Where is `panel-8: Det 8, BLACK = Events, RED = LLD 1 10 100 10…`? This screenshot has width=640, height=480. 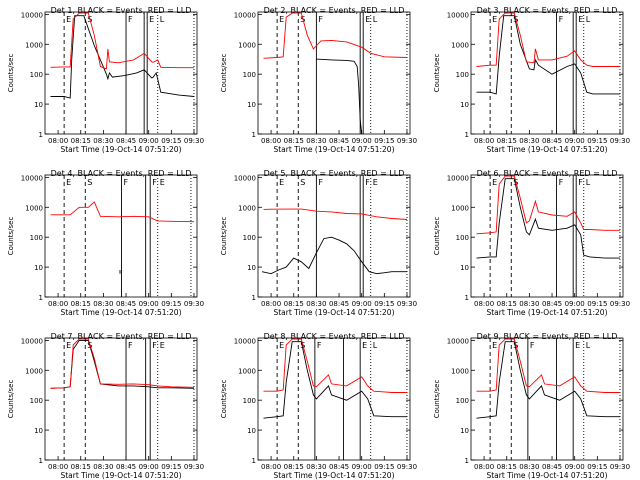 panel-8: Det 8, BLACK = Events, RED = LLD 1 10 100 10… is located at coordinates (318, 406).